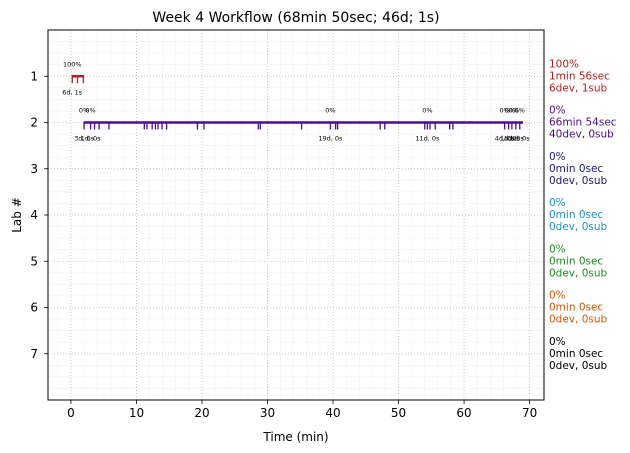 The image size is (630, 453). Describe the element at coordinates (34, 354) in the screenshot. I see `y-tick-label: 7` at that location.